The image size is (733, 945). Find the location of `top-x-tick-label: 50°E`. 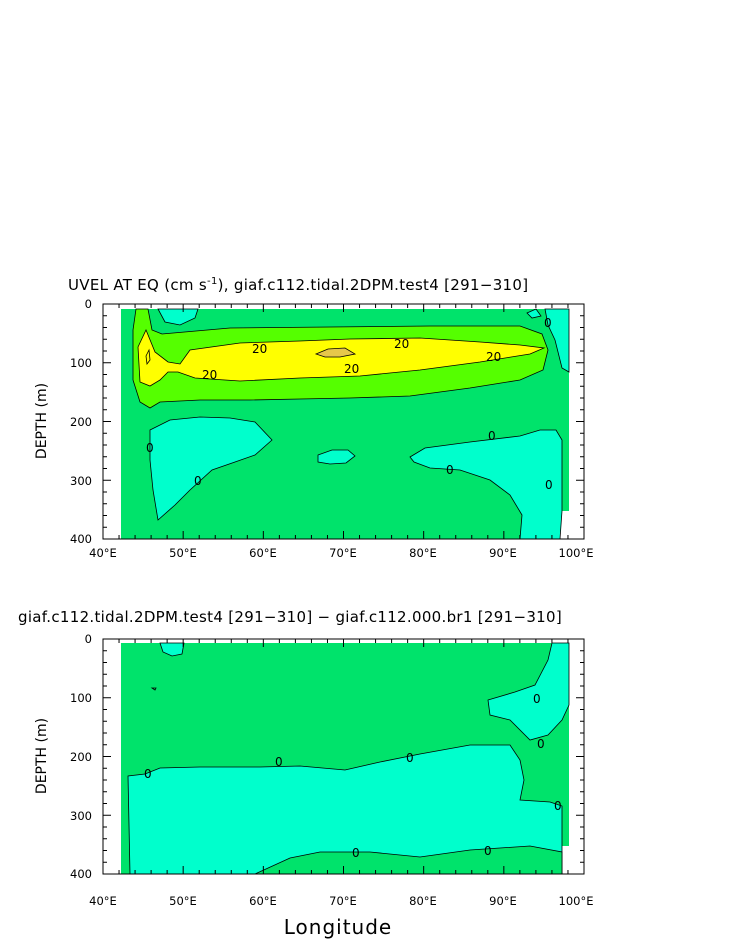

top-x-tick-label: 50°E is located at coordinates (183, 553).